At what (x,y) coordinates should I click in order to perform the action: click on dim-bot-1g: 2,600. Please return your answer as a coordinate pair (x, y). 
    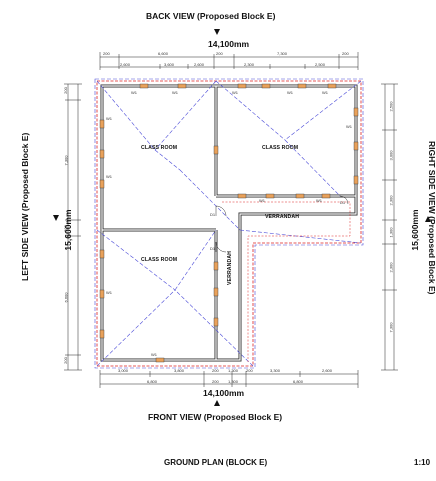
    Looking at the image, I should click on (327, 370).